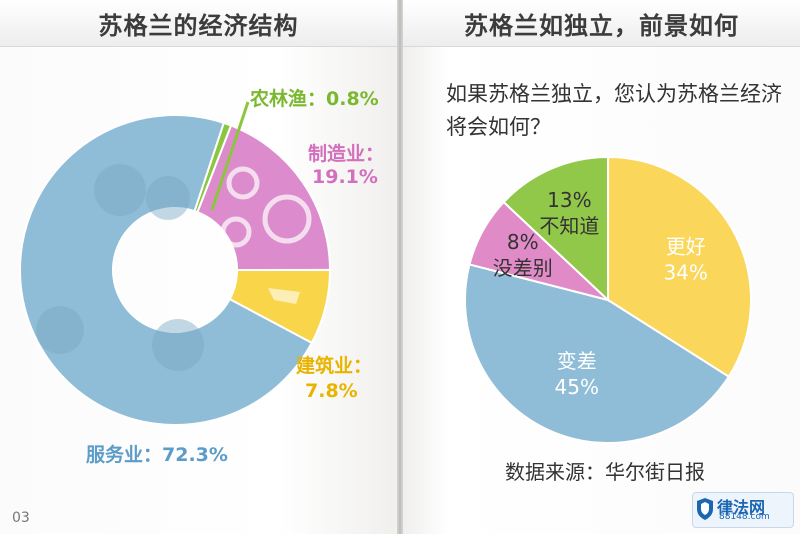  Describe the element at coordinates (331, 391) in the screenshot. I see `slice-label-construction-value: 7.8%` at that location.